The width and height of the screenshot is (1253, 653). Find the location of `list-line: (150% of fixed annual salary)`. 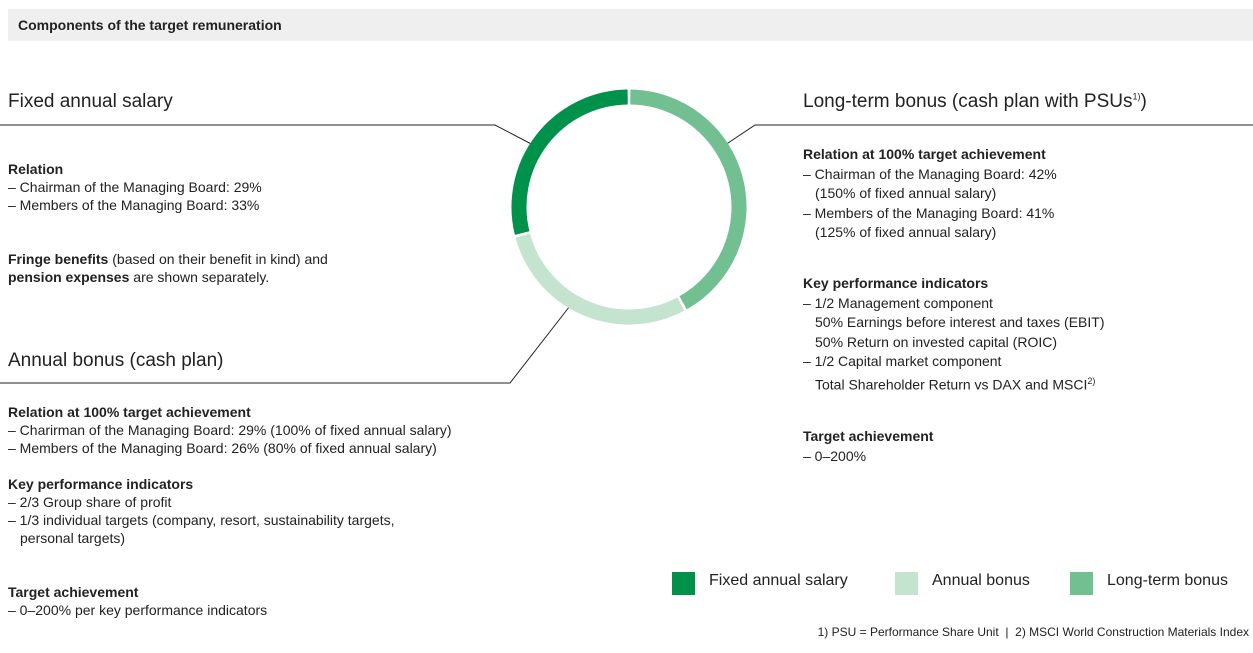

list-line: (150% of fixed annual salary) is located at coordinates (906, 193).